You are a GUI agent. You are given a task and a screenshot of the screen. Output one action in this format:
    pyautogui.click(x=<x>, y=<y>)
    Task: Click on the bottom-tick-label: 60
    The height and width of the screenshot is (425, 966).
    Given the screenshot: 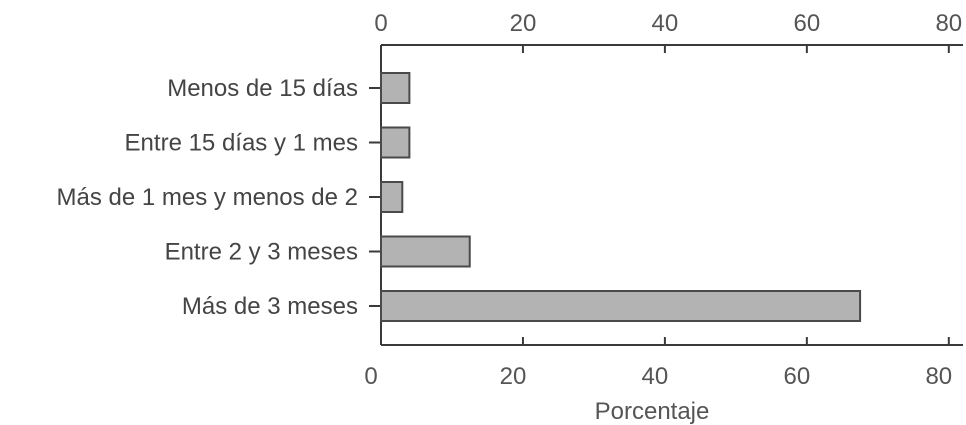 What is the action you would take?
    pyautogui.click(x=797, y=376)
    